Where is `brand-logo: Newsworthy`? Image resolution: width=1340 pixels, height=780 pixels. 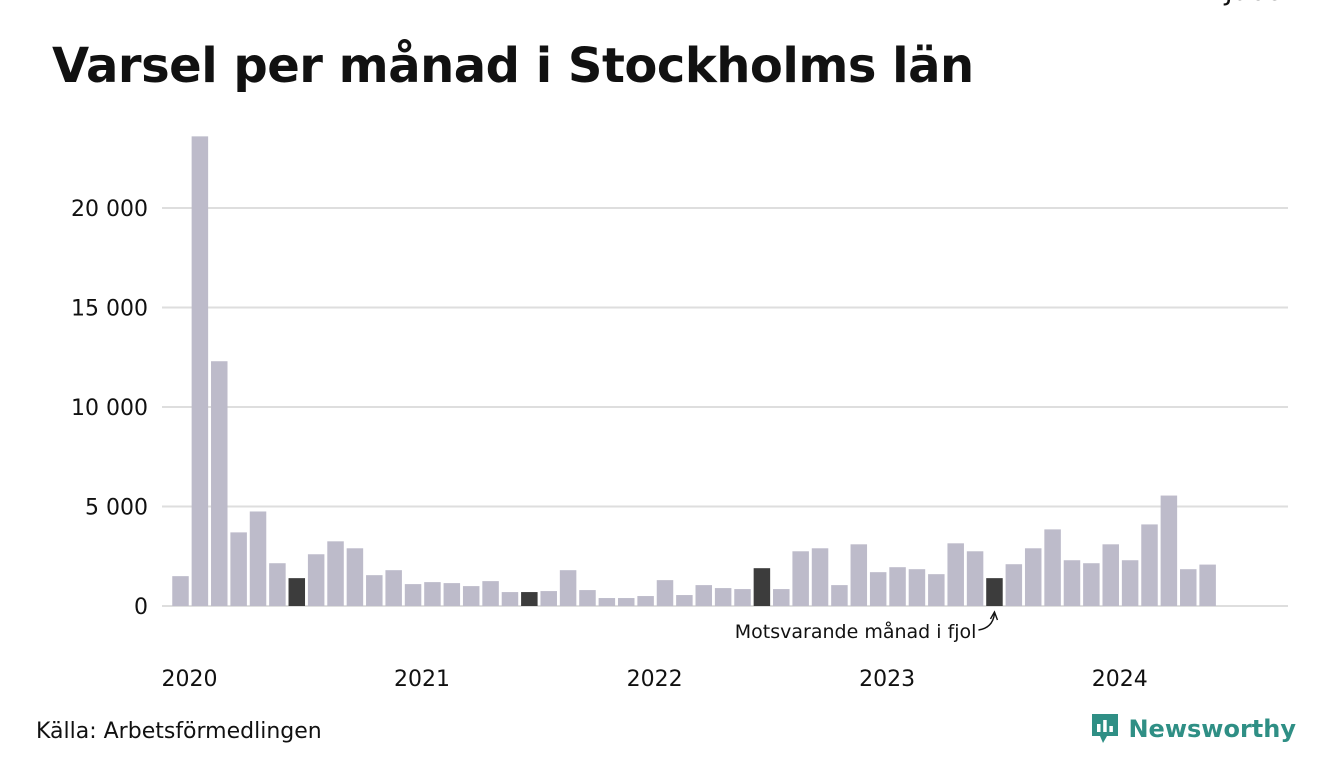
brand-logo: Newsworthy is located at coordinates (1193, 729).